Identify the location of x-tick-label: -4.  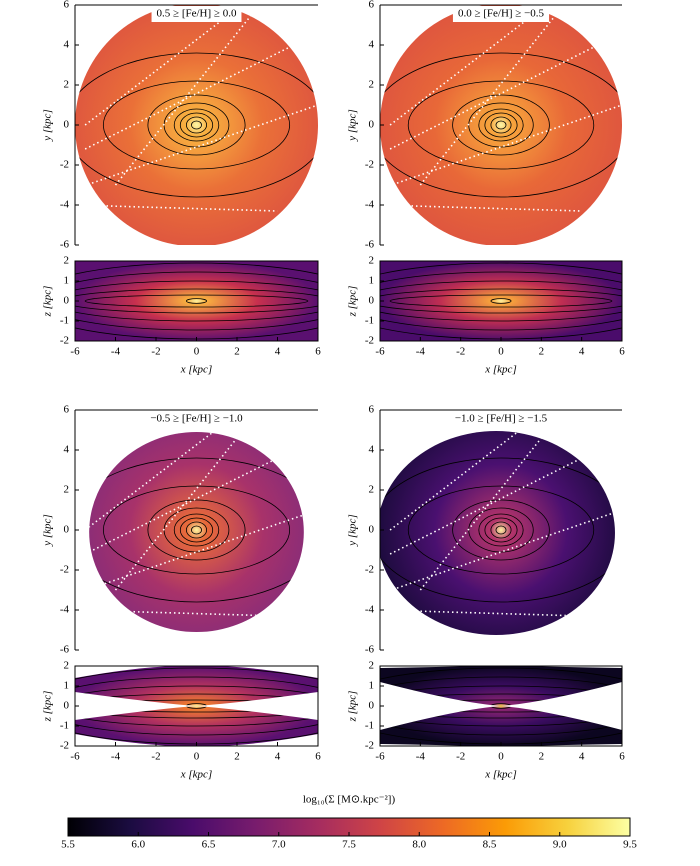
(421, 352).